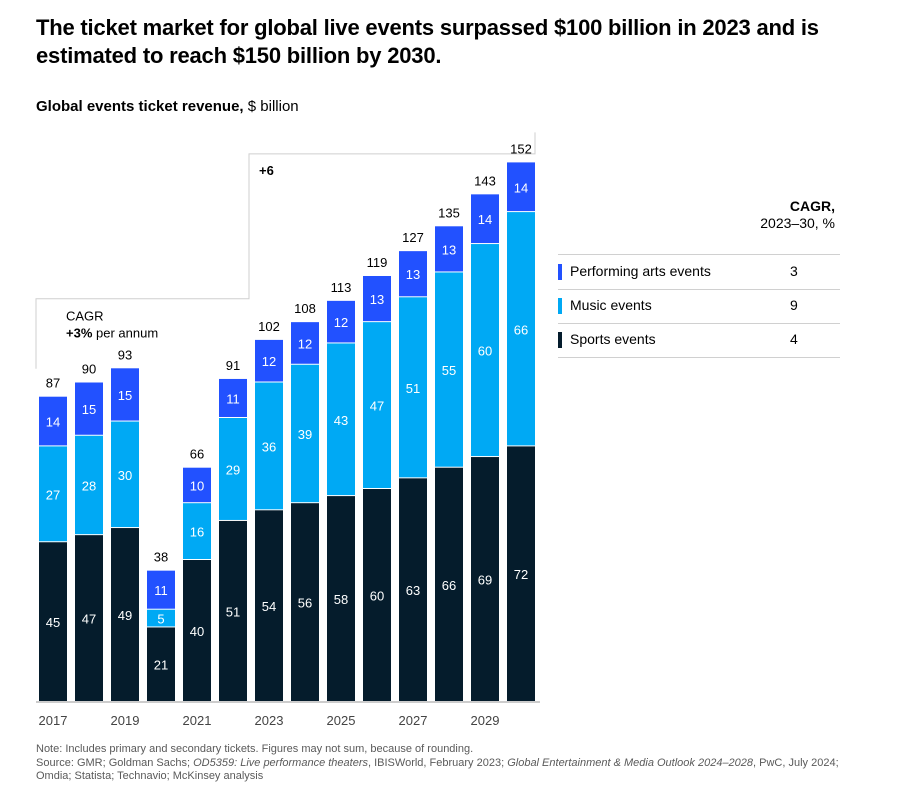 This screenshot has height=796, width=910. I want to click on legend-label: Performing arts events, so click(640, 271).